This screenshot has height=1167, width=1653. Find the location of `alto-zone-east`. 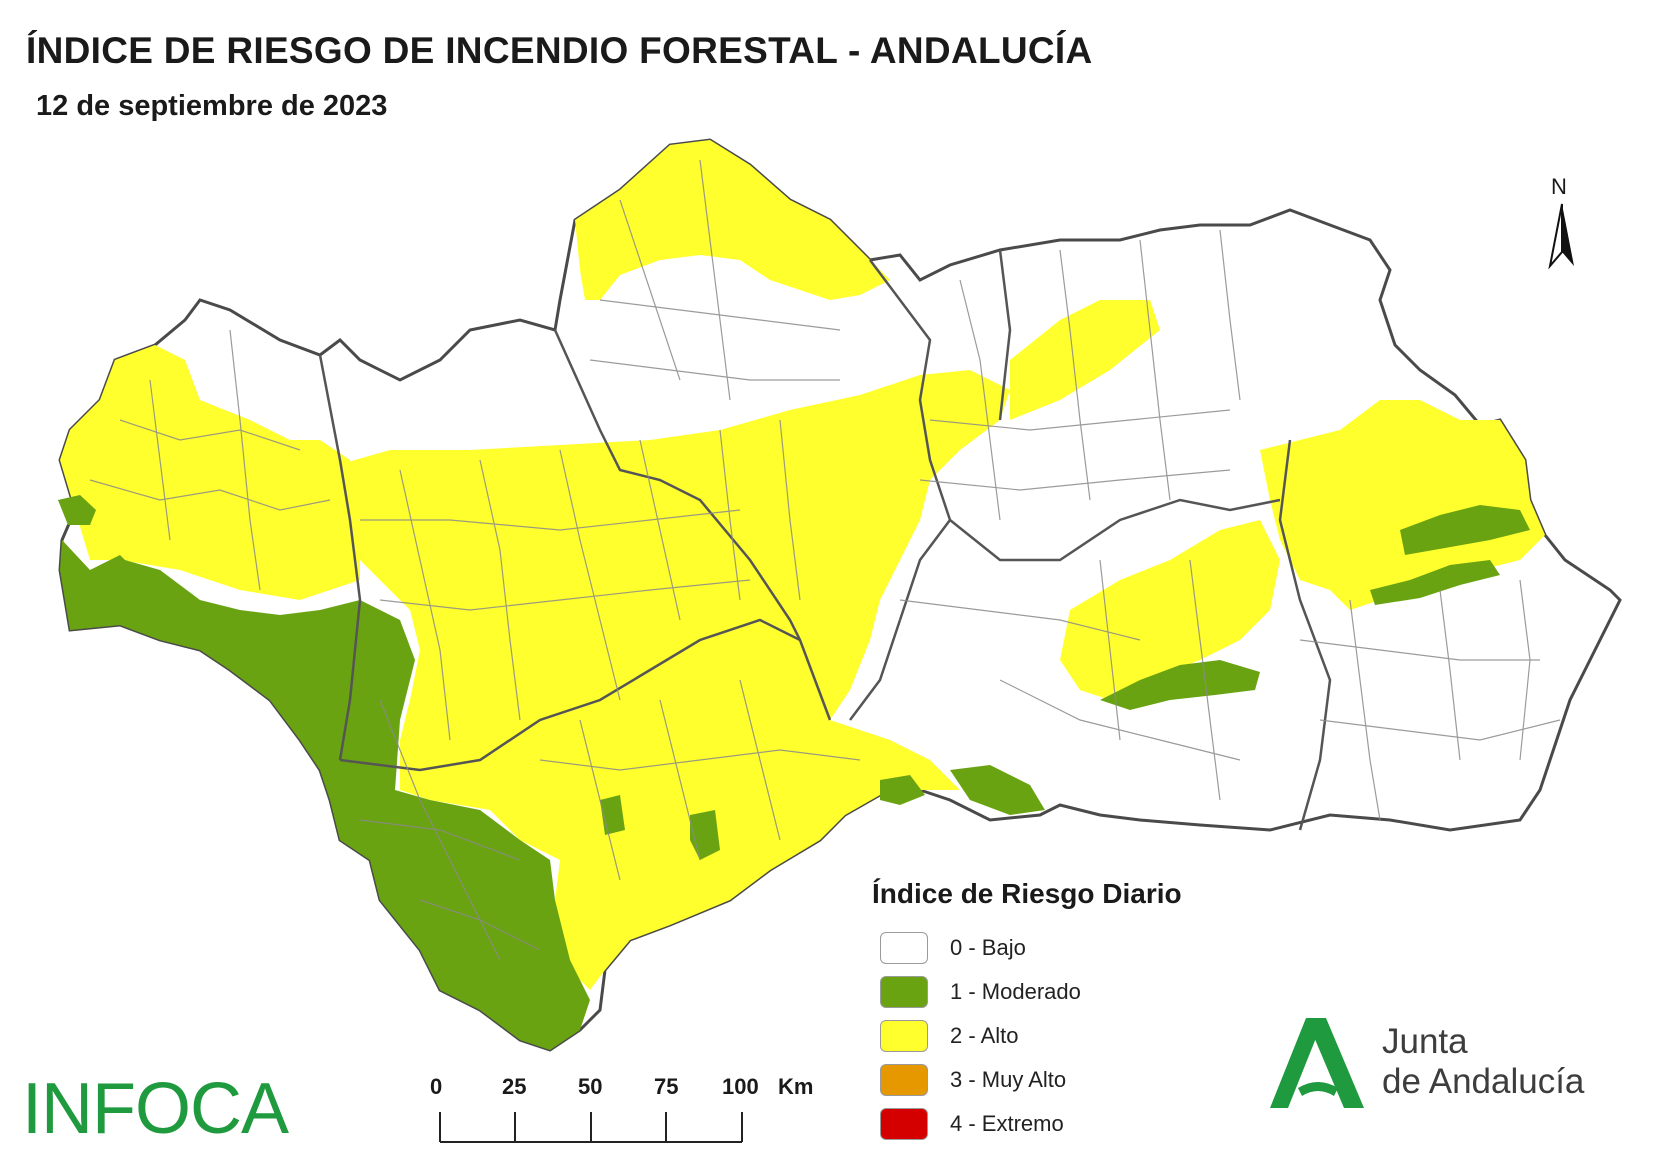

alto-zone-east is located at coordinates (1402, 505).